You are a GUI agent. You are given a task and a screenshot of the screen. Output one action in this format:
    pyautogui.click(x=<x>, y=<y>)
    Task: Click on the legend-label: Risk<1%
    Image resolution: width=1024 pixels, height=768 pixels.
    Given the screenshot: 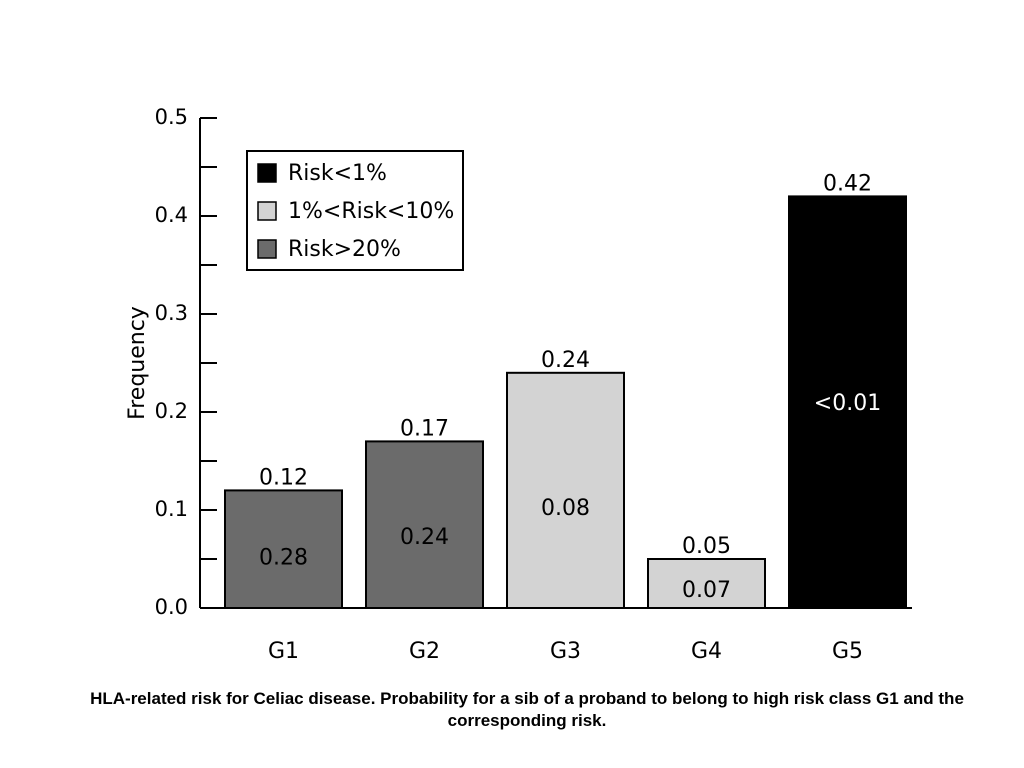 What is the action you would take?
    pyautogui.click(x=337, y=173)
    